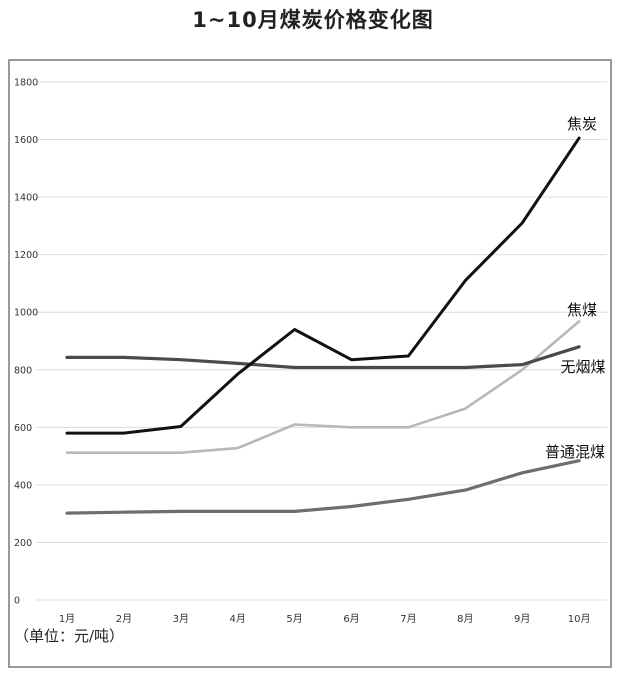 The height and width of the screenshot is (678, 626). Describe the element at coordinates (124, 619) in the screenshot. I see `x-tick-label-2: 2月` at that location.